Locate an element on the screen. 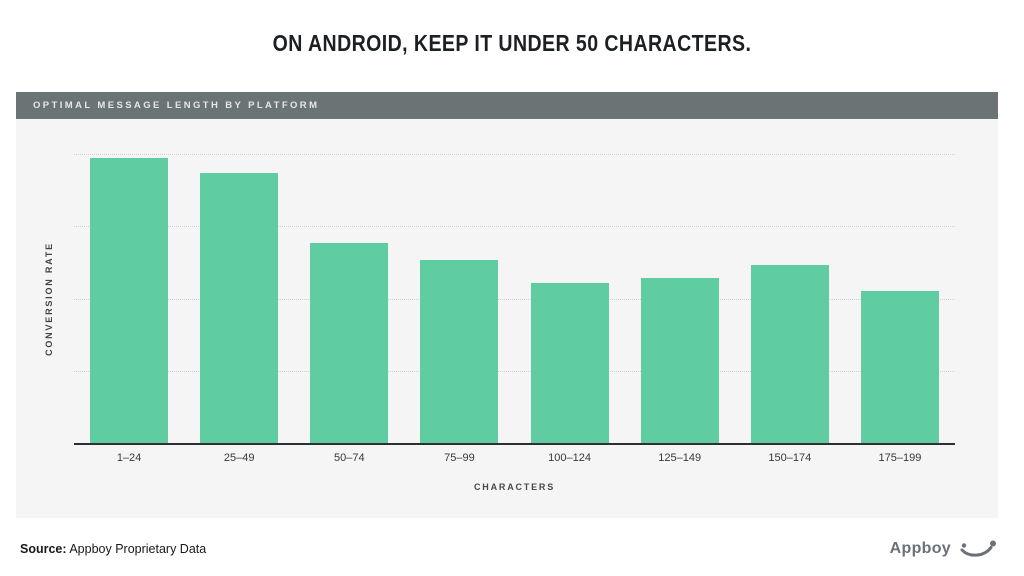  y-axis-label: CONVERSION RATE is located at coordinates (49, 299).